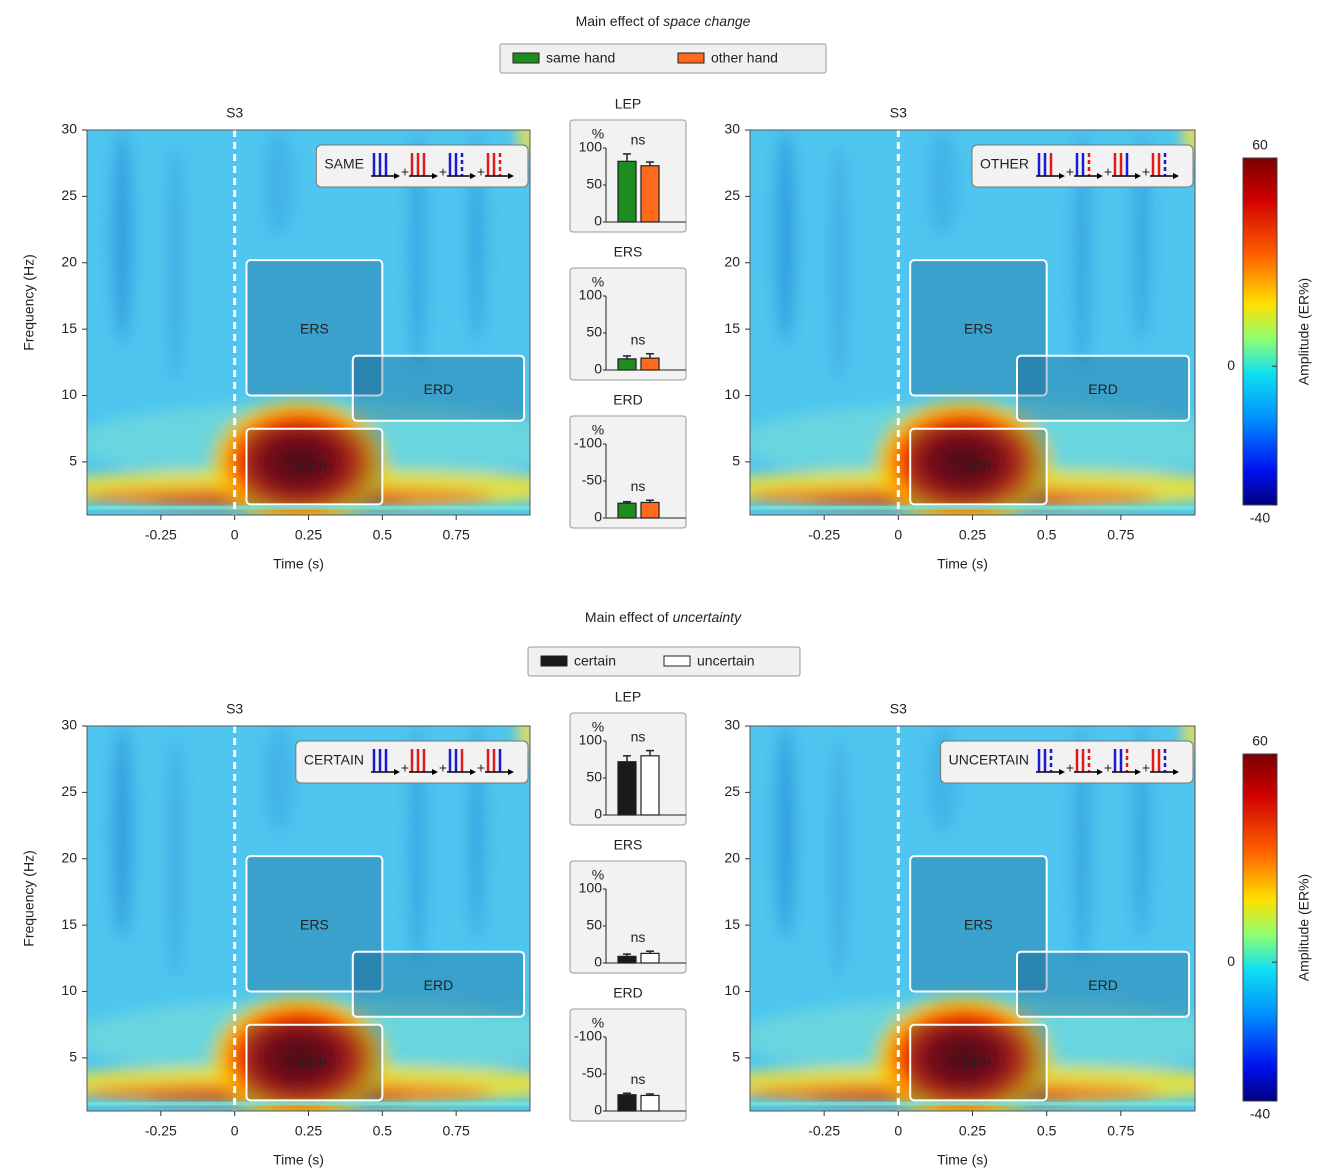 The image size is (1326, 1172). Describe the element at coordinates (588, 1036) in the screenshot. I see `y-tick-label: -100` at that location.